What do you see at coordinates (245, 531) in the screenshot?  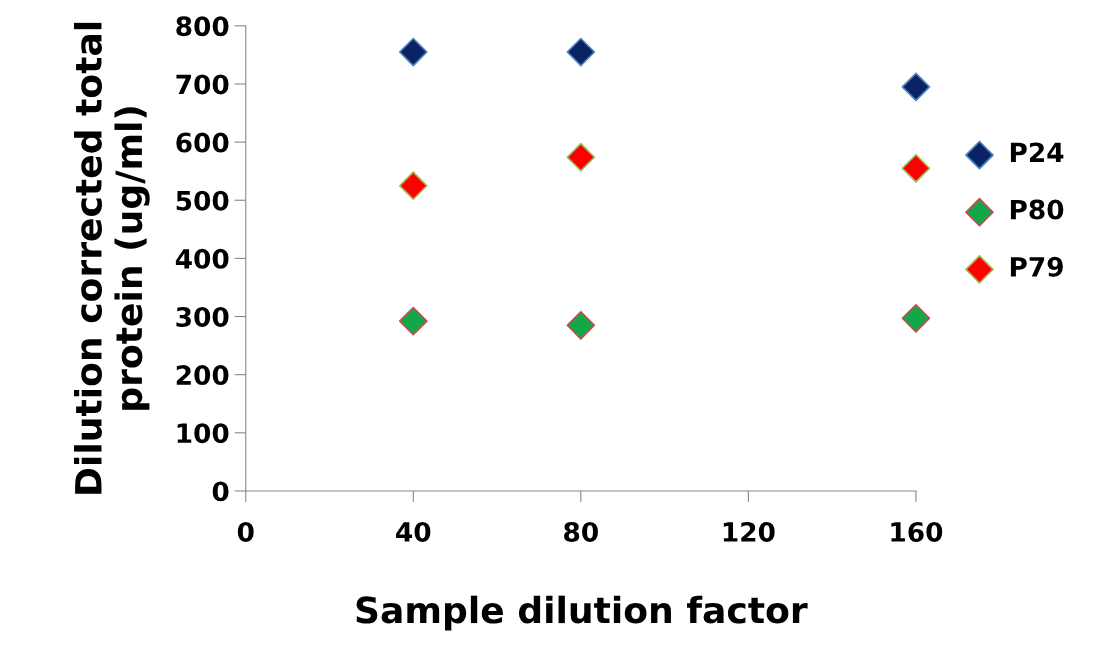 I see `x-tick-label: 0` at bounding box center [245, 531].